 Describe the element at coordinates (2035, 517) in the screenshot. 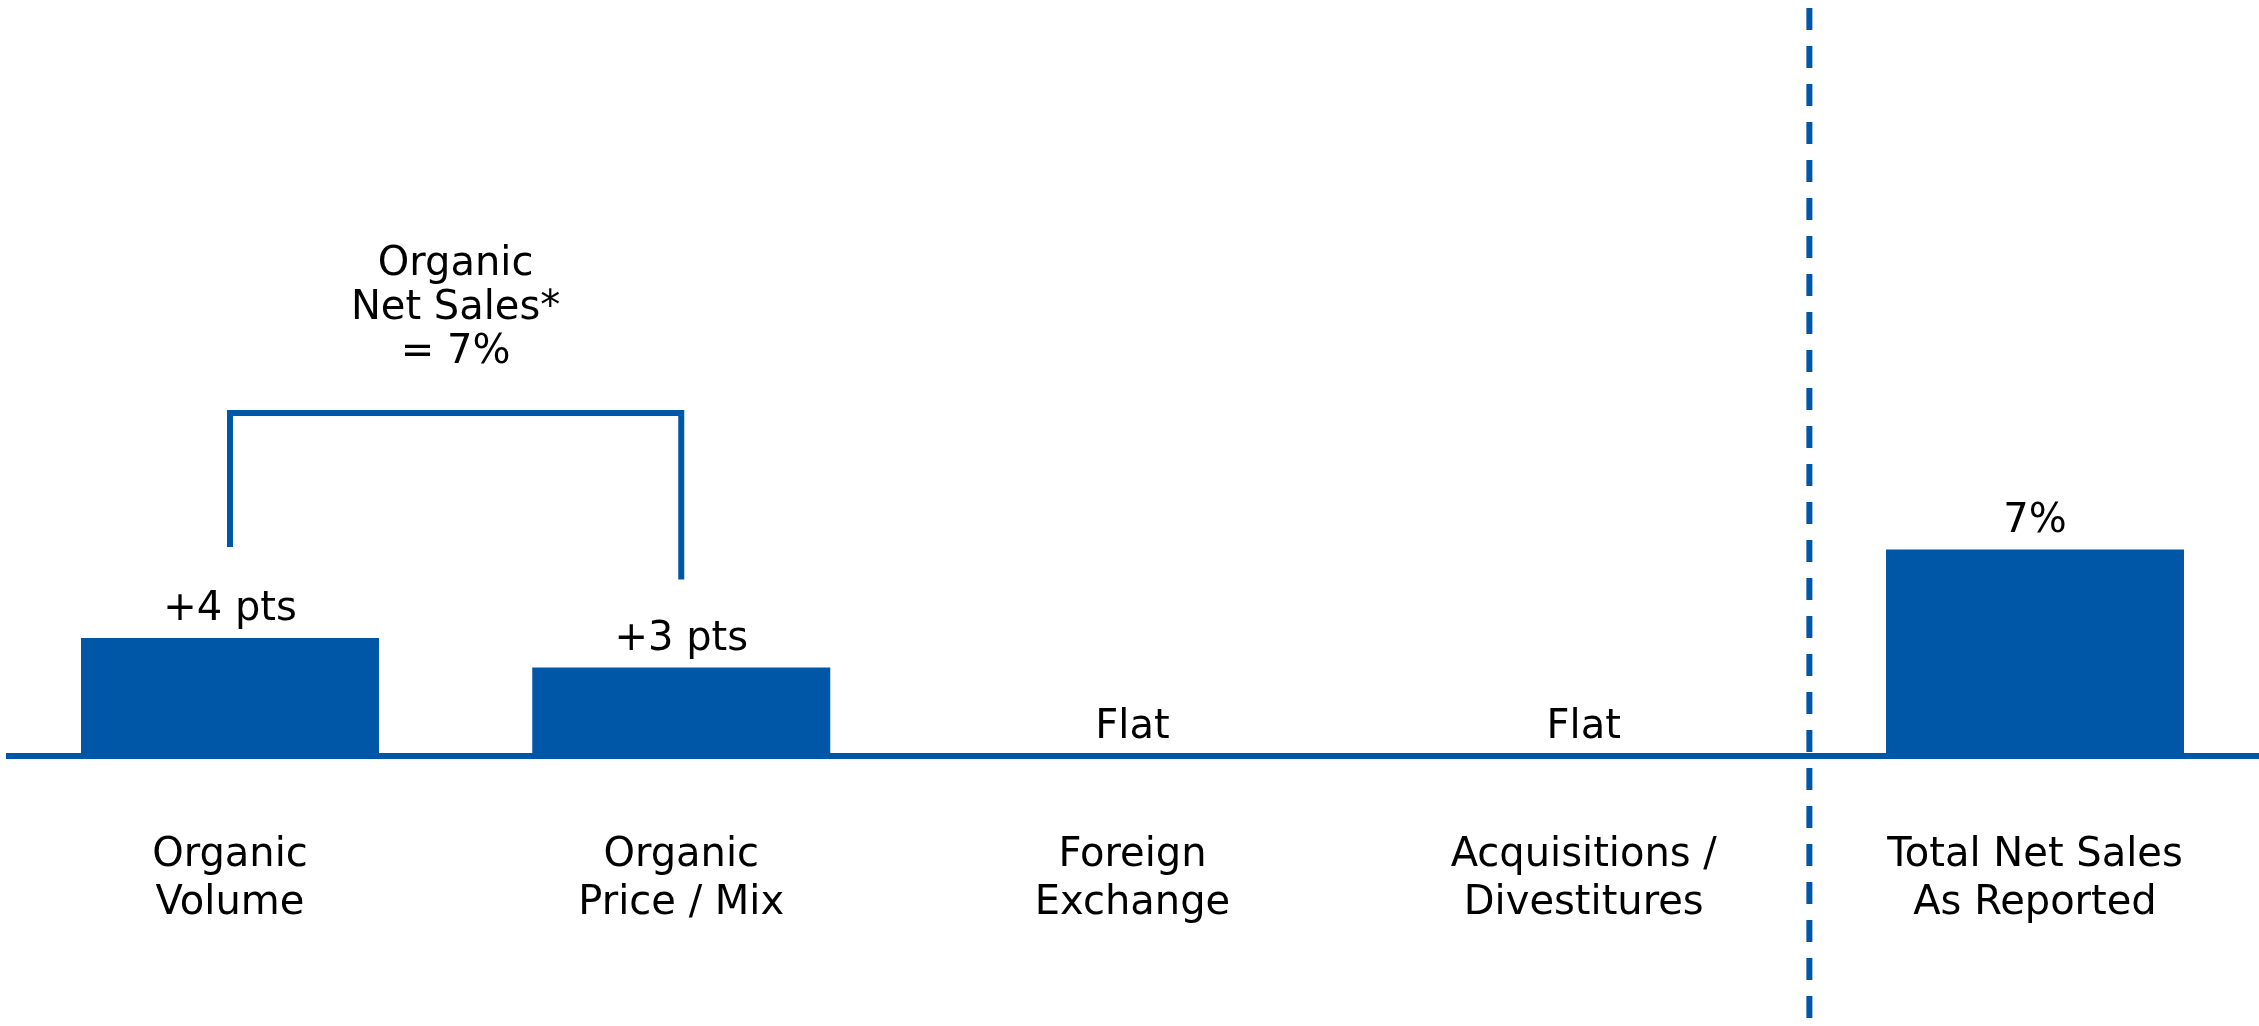

I see `data-label: 7%` at that location.